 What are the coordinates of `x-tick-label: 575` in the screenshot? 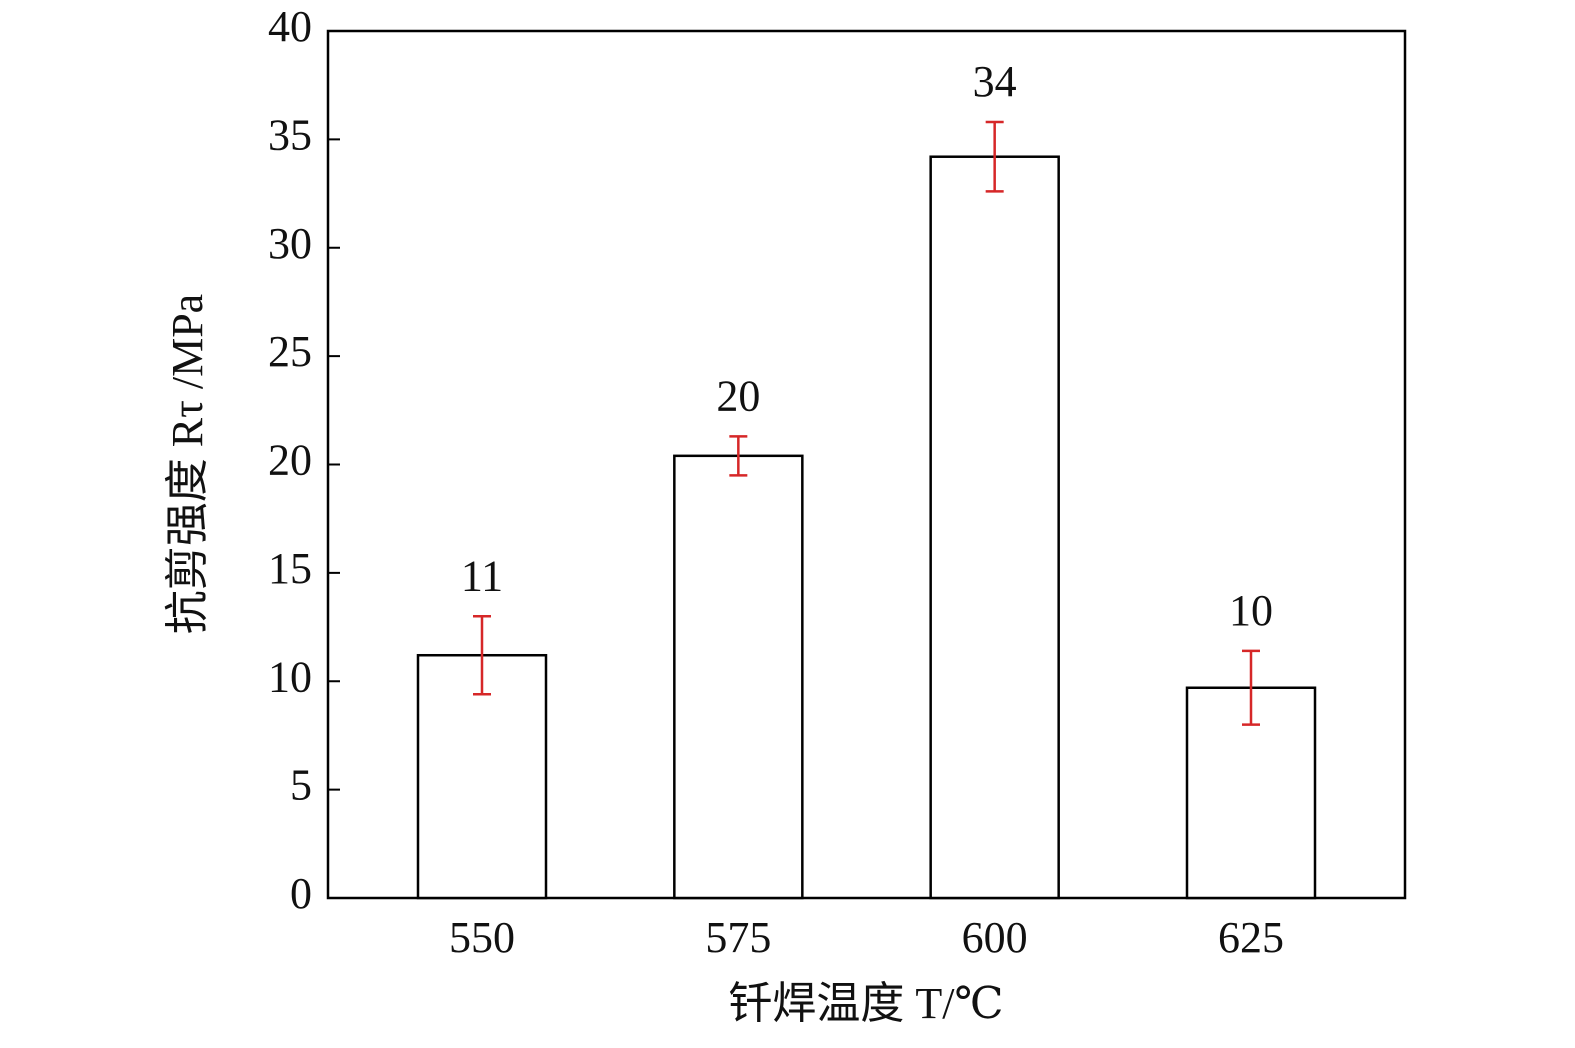 It's located at (738, 937).